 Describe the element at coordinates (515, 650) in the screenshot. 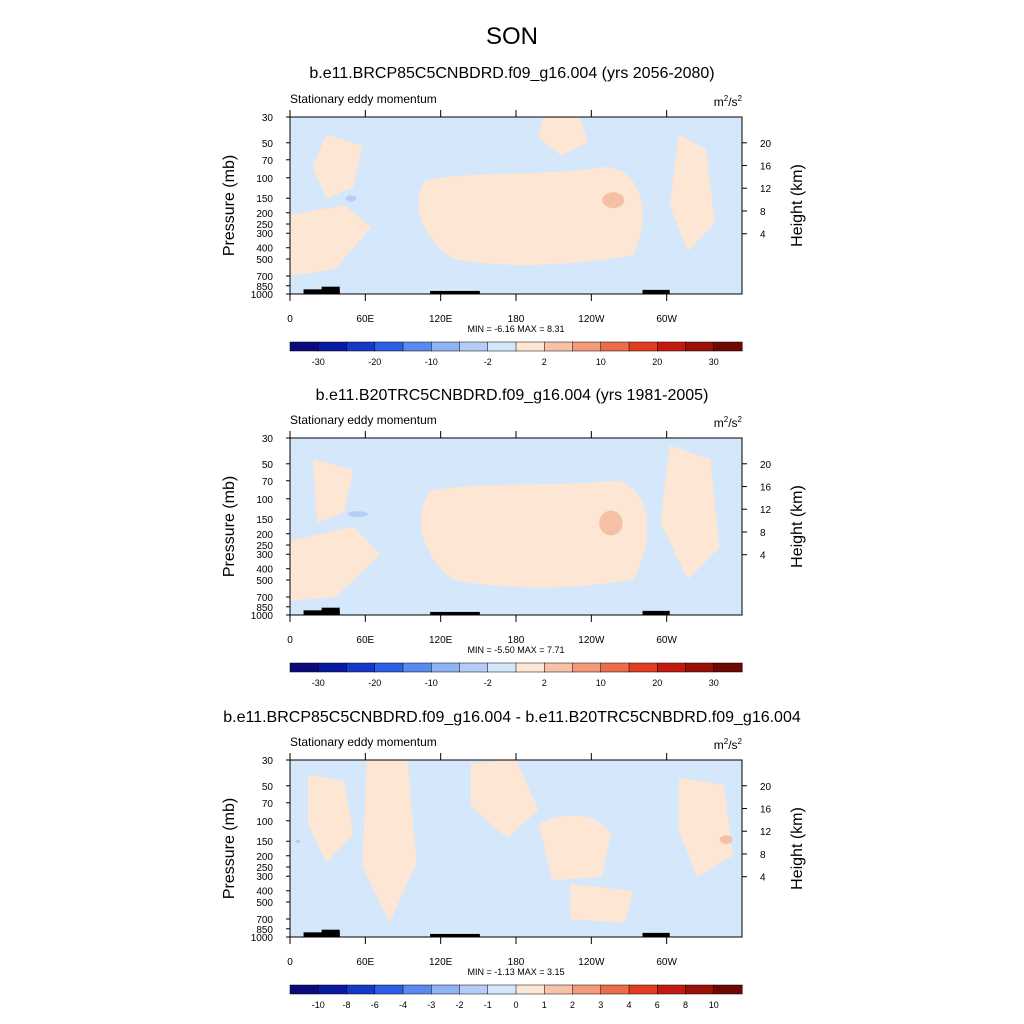

I see `min-max-label: MIN = -5.50 MAX = 7.71` at that location.